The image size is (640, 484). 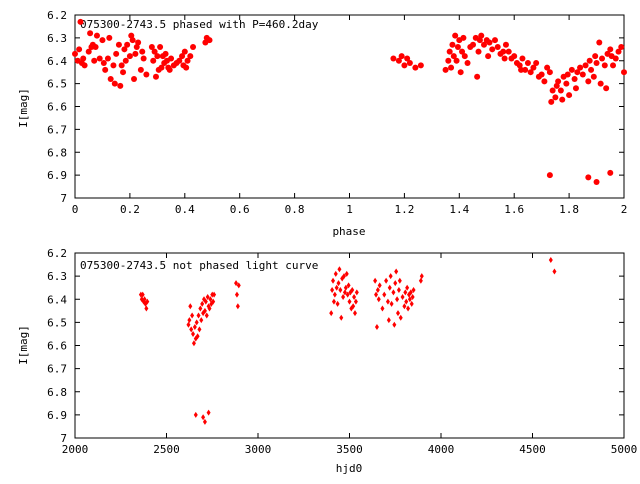 I want to click on phased-y-tick-label: 6.7, so click(x=57, y=129).